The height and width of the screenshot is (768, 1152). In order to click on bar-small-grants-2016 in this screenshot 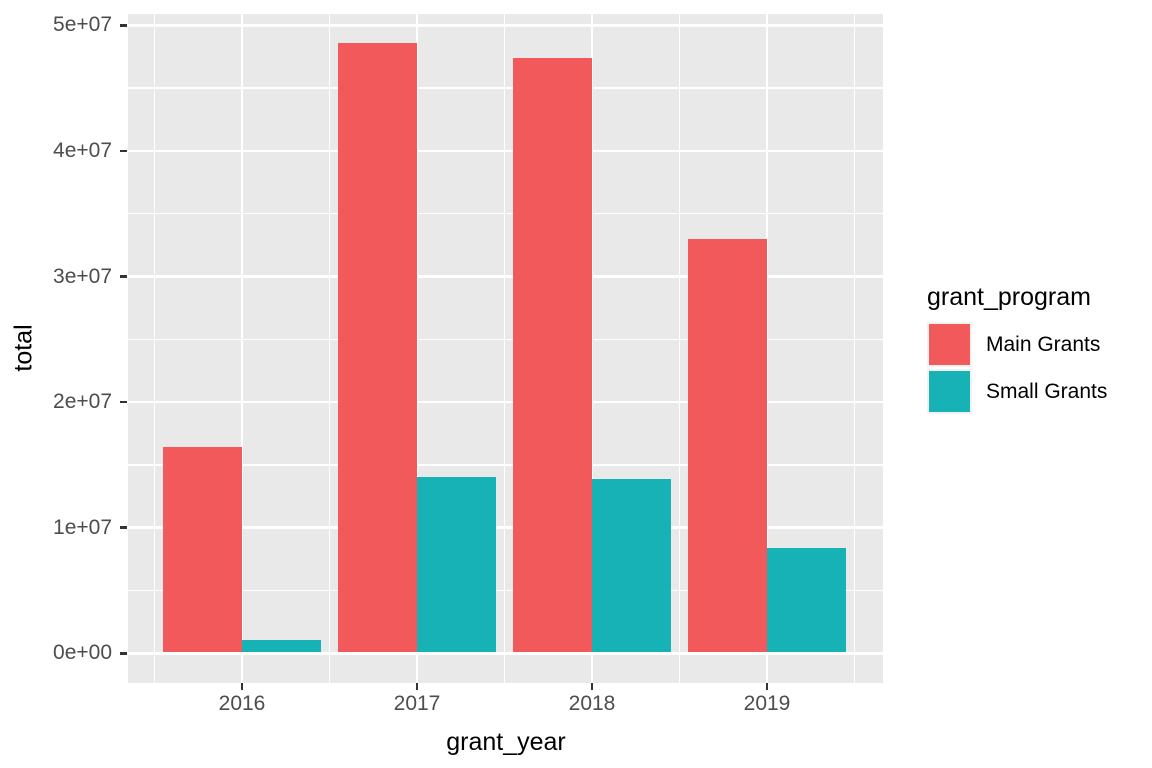, I will do `click(281, 645)`.